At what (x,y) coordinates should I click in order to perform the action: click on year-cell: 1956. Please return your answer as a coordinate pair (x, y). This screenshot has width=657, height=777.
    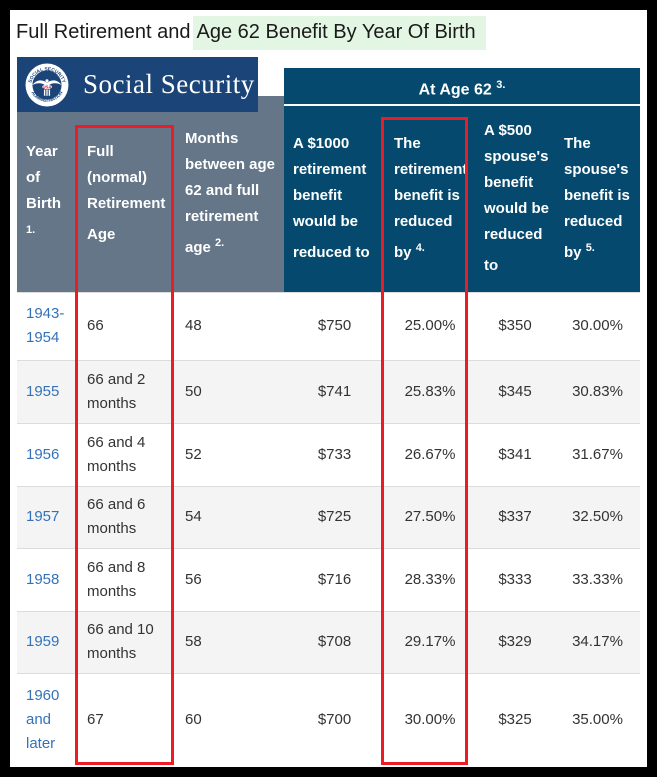
    Looking at the image, I should click on (47, 454).